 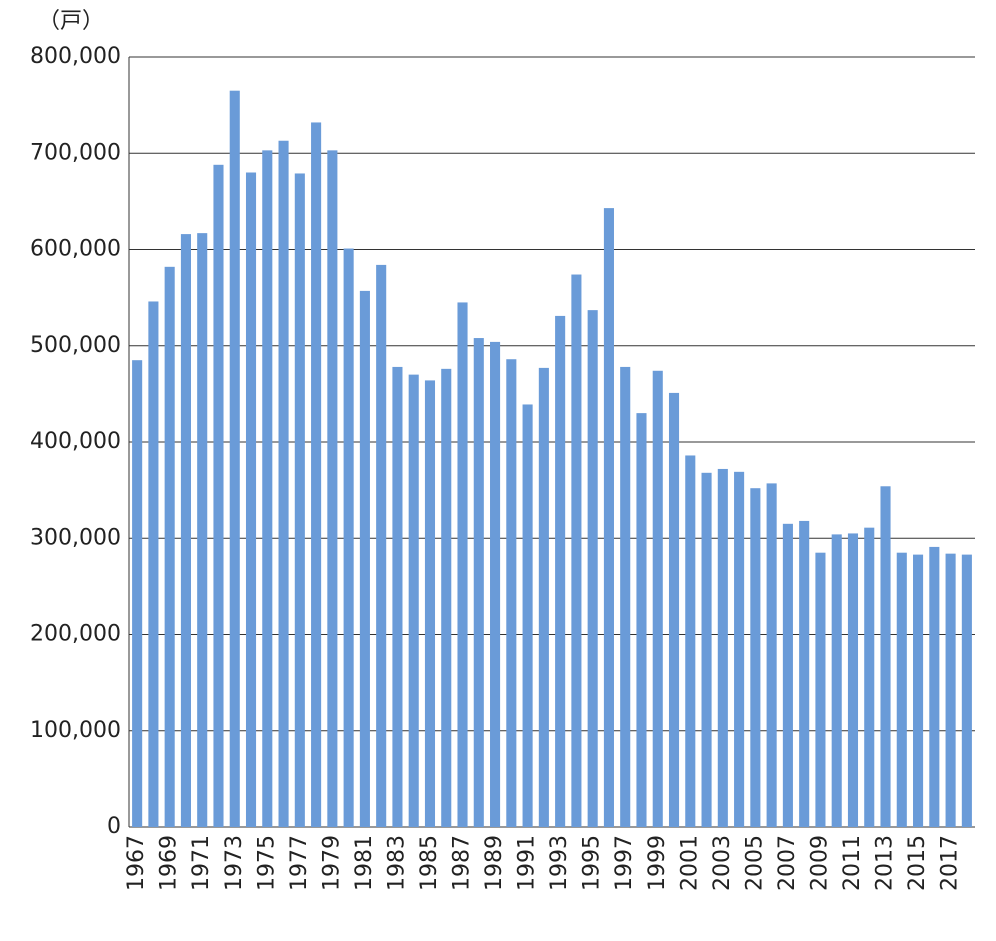 I want to click on x-tick-label: 1975, so click(x=266, y=863).